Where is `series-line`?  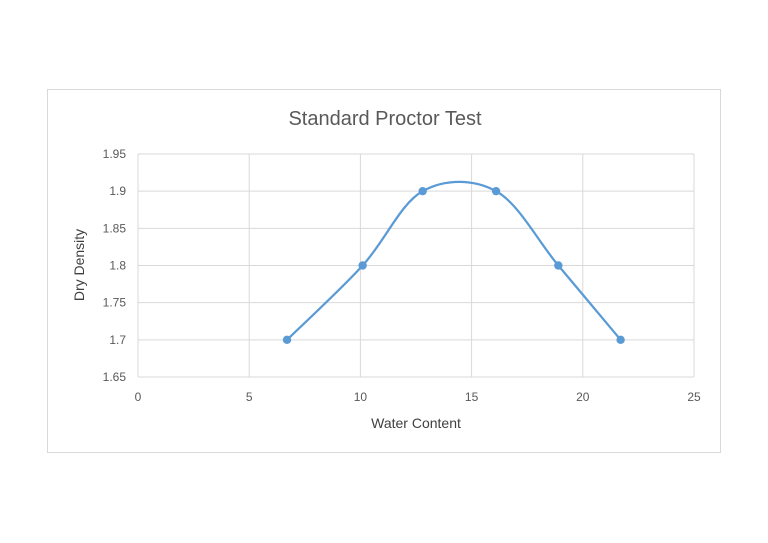 series-line is located at coordinates (454, 260).